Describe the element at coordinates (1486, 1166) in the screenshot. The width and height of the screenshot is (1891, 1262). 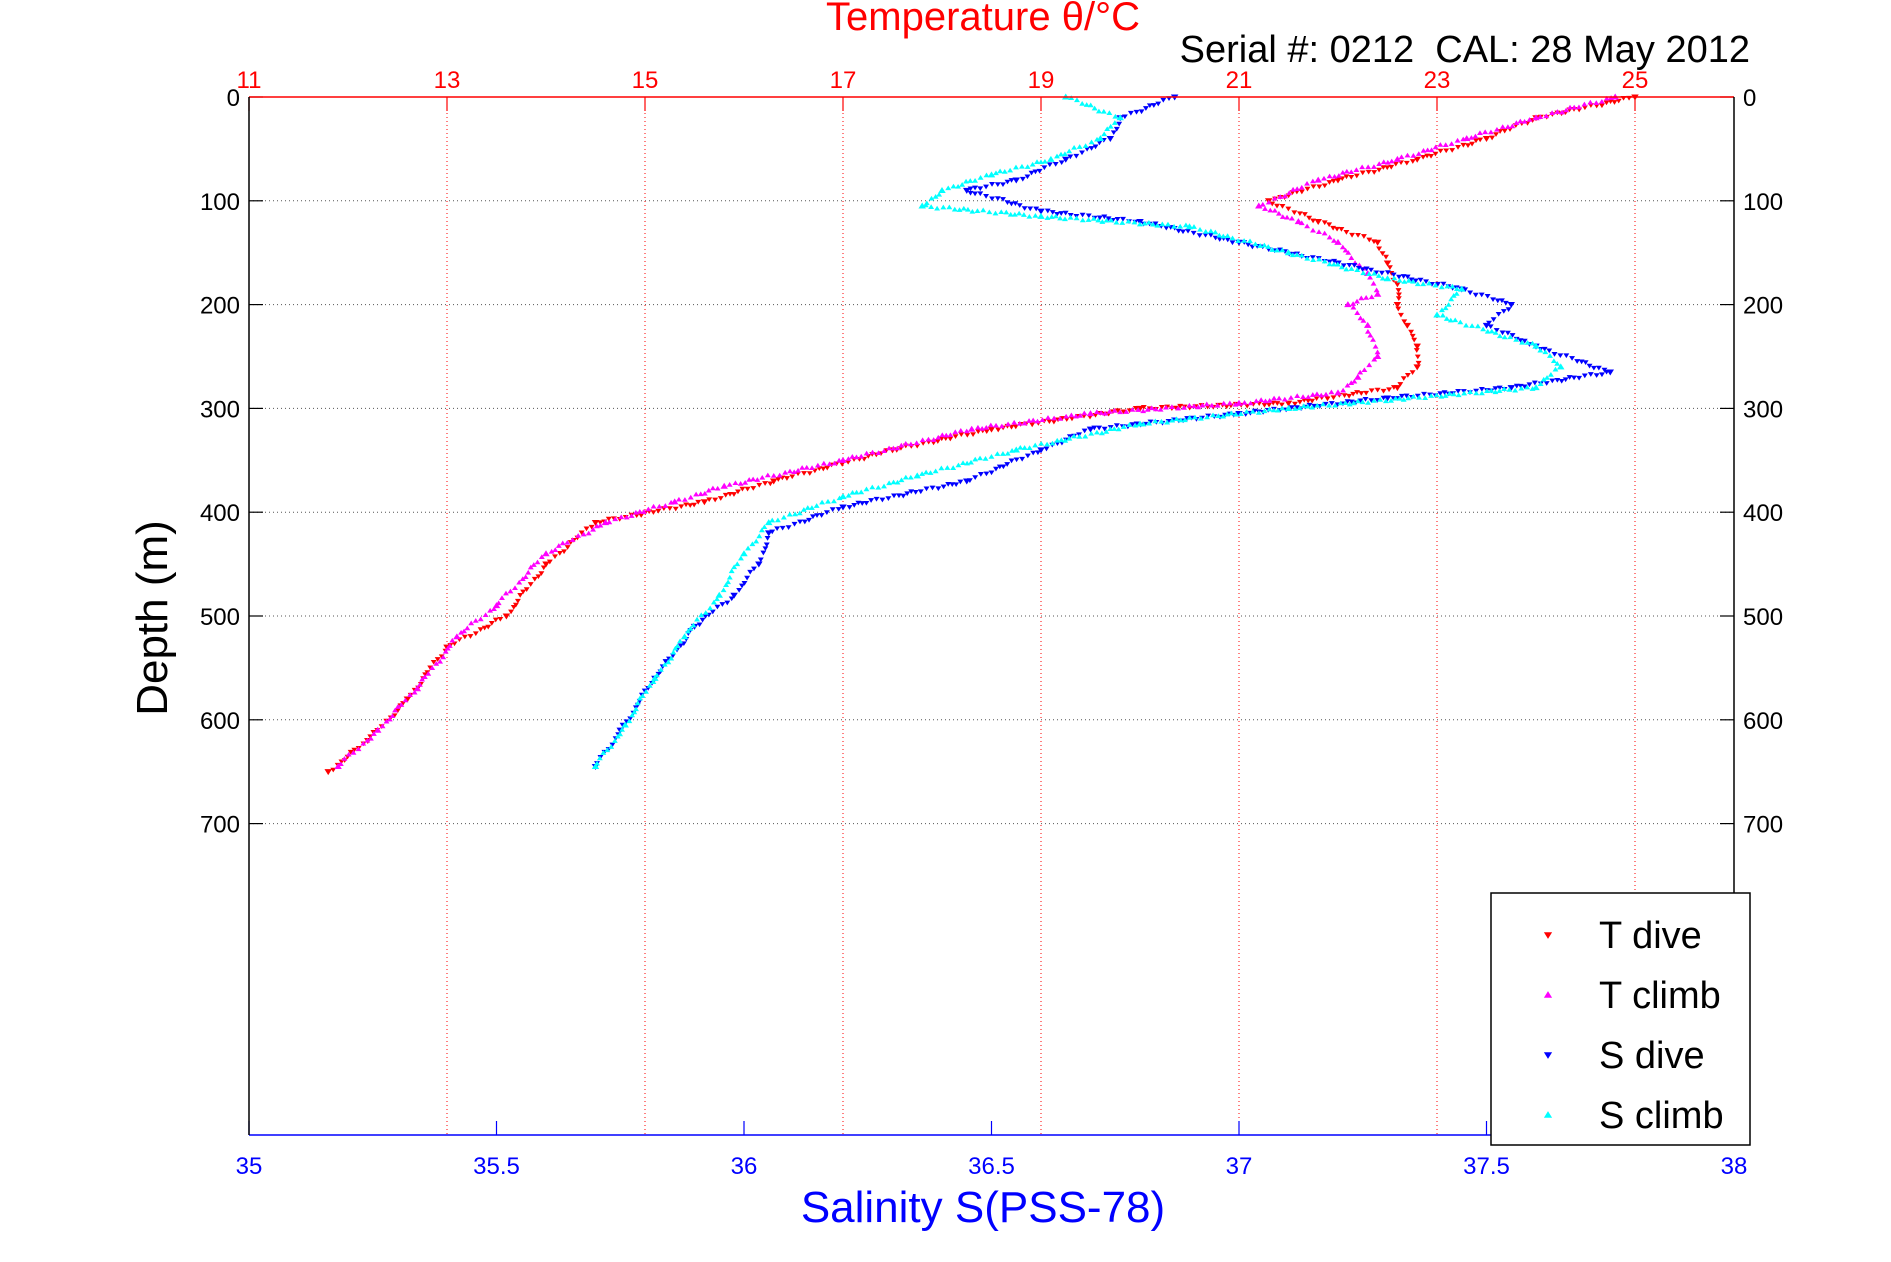
I see `salinity-tick-label: 37.5` at that location.